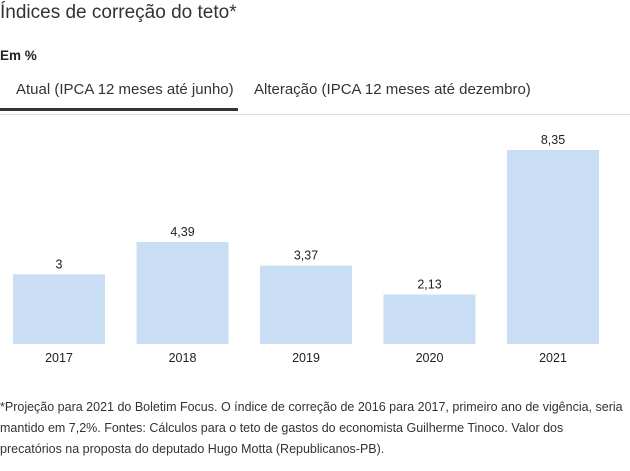 This screenshot has height=471, width=630. I want to click on x-tick-label-2017: 2017, so click(59, 358).